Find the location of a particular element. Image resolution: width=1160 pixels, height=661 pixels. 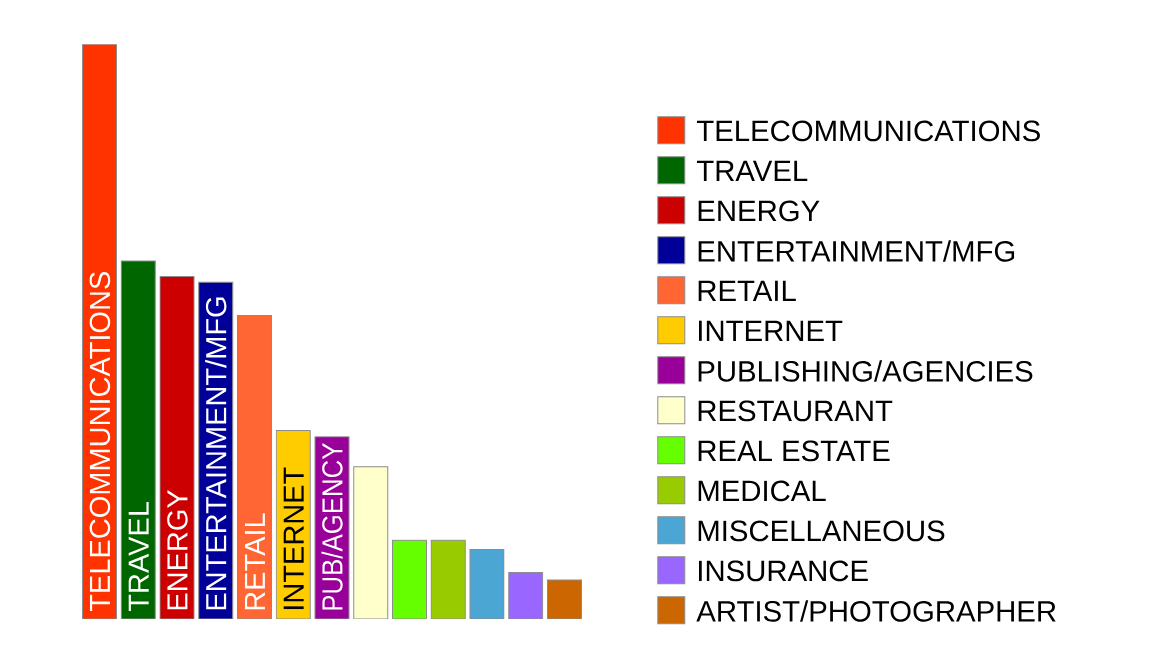

legend-label: RETAIL is located at coordinates (747, 290).